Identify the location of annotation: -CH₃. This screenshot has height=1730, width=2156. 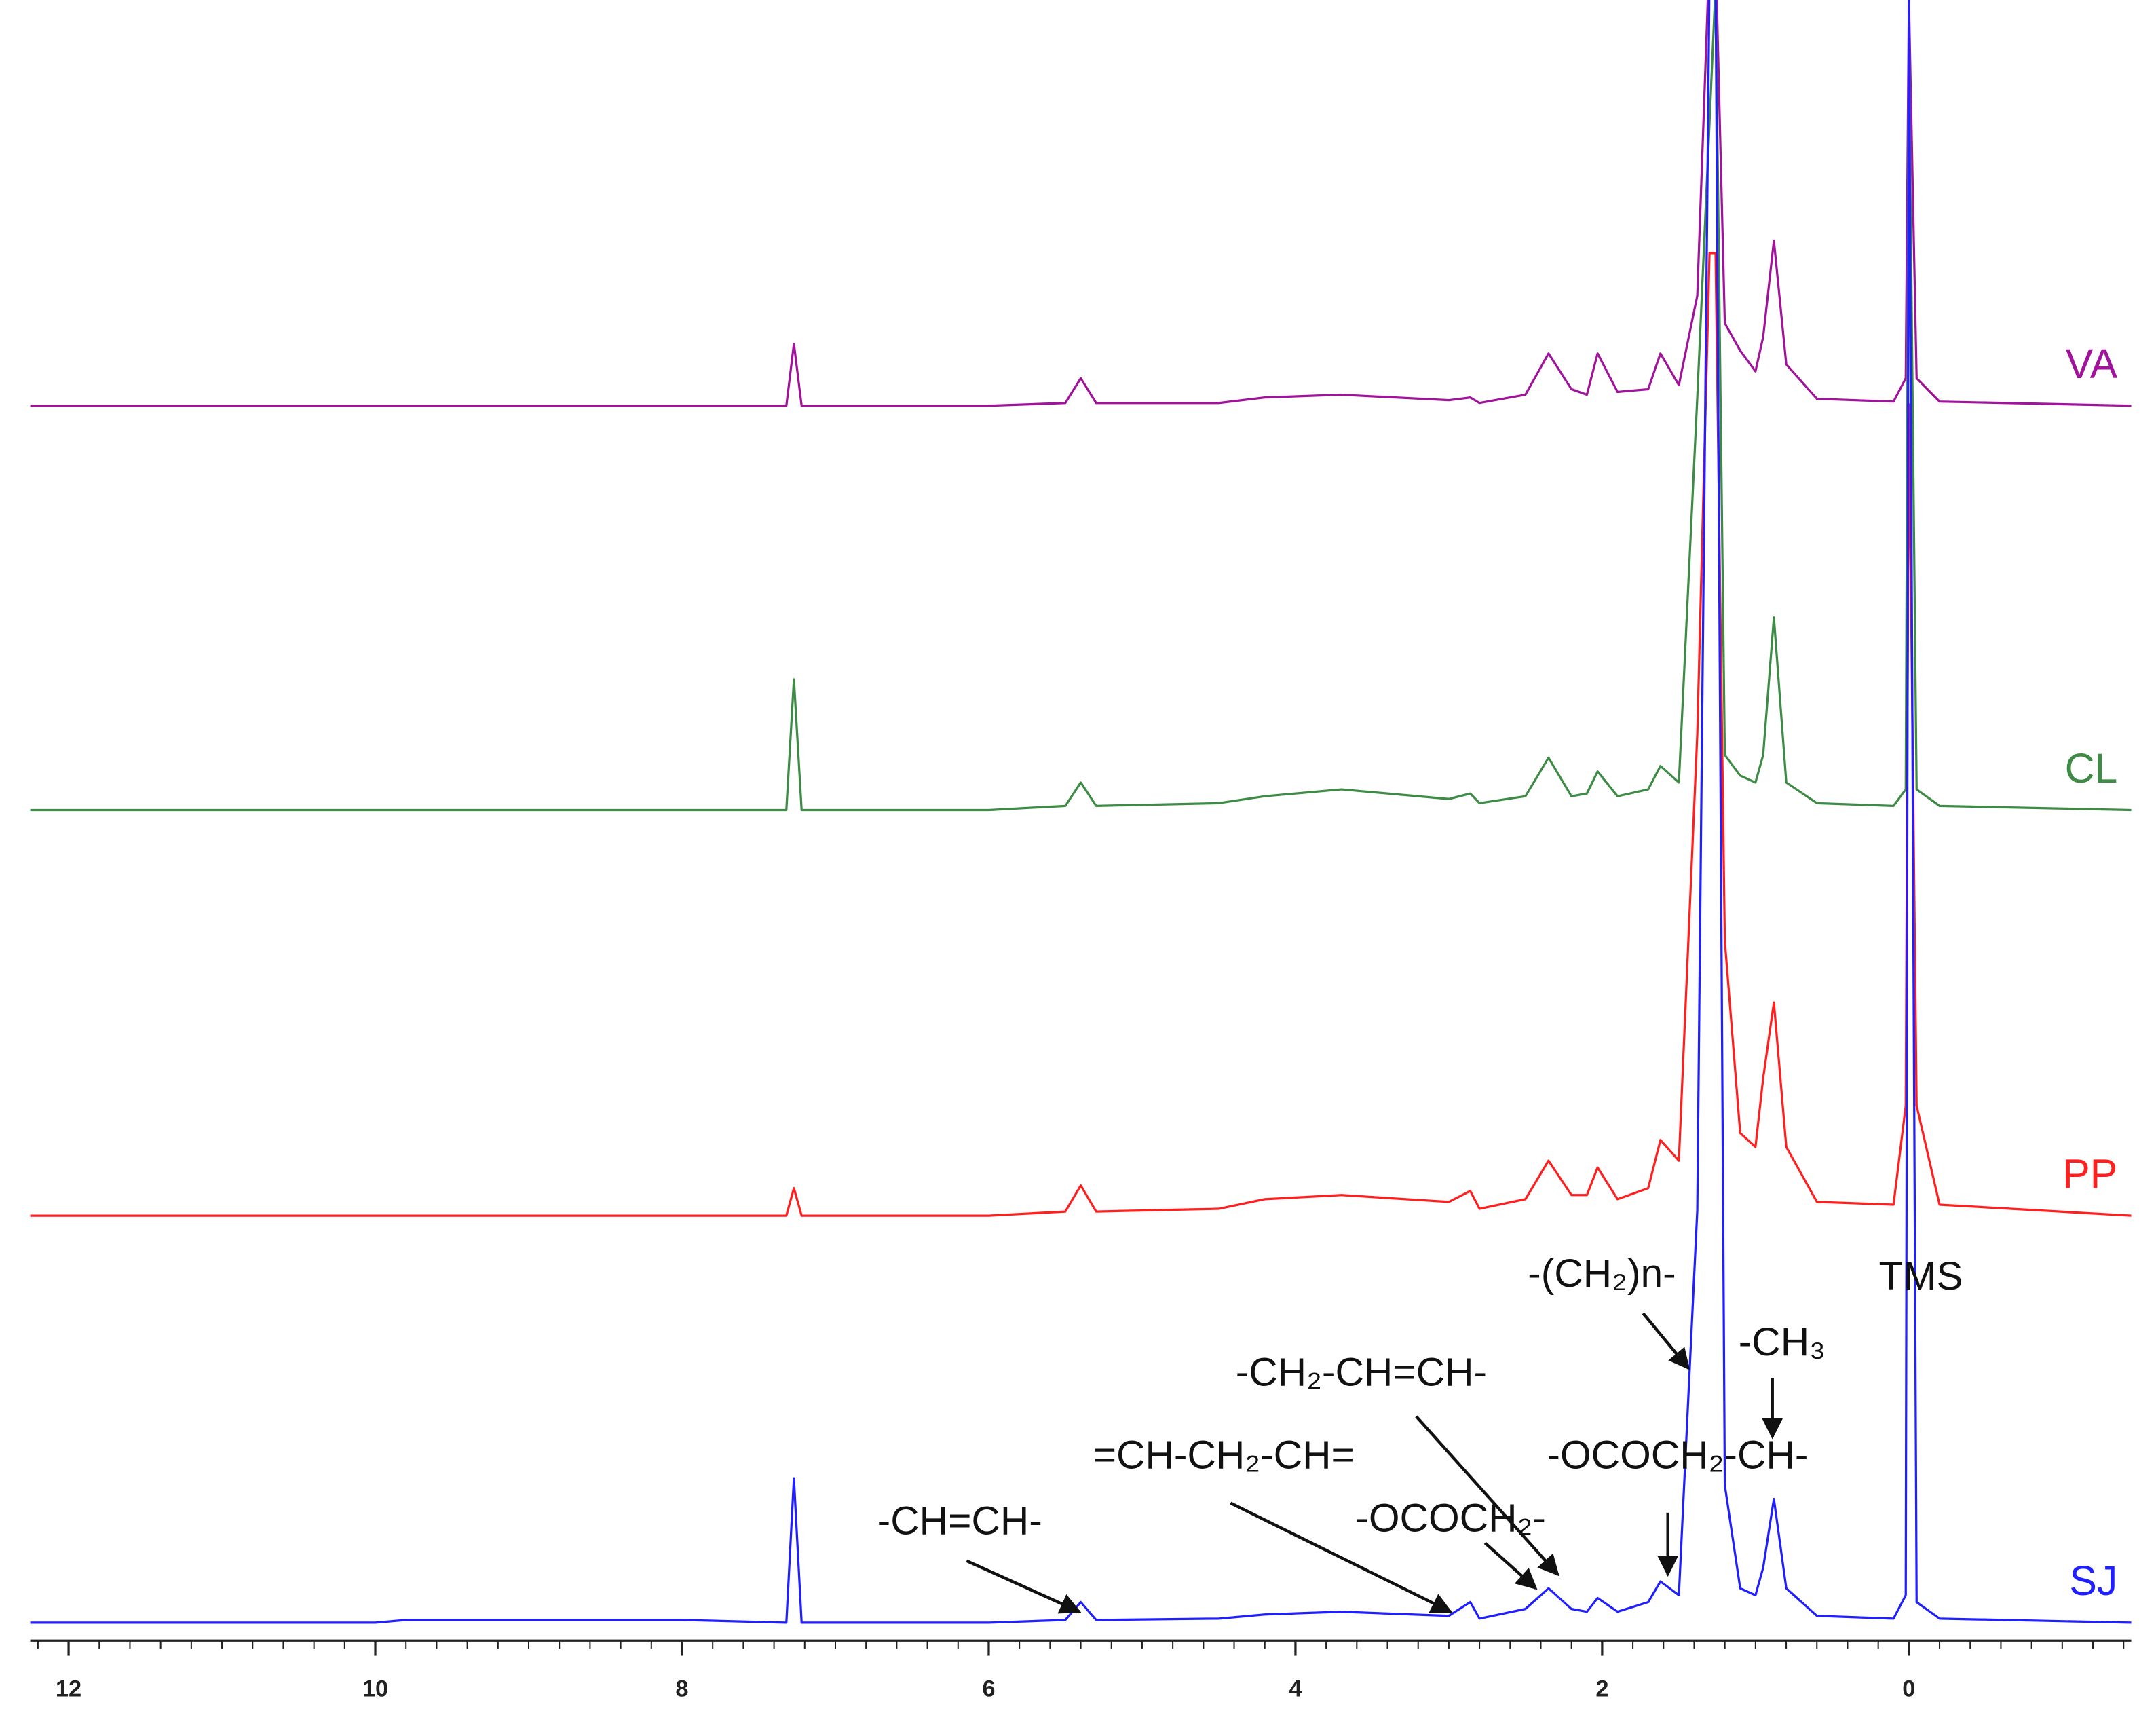
(1782, 1342).